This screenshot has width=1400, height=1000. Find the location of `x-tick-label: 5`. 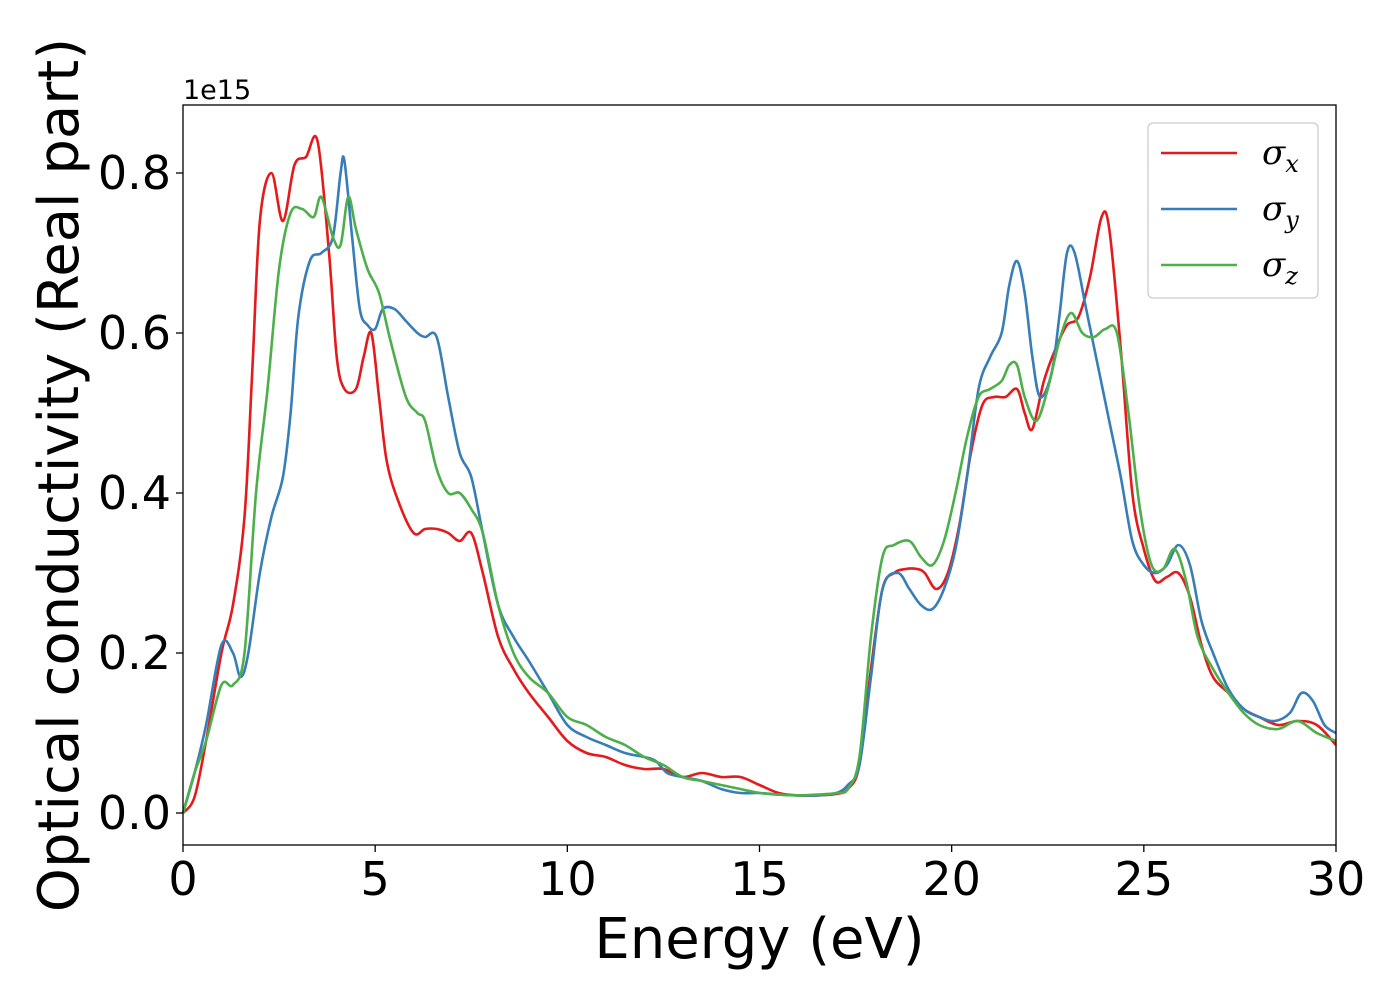

x-tick-label: 5 is located at coordinates (375, 879).